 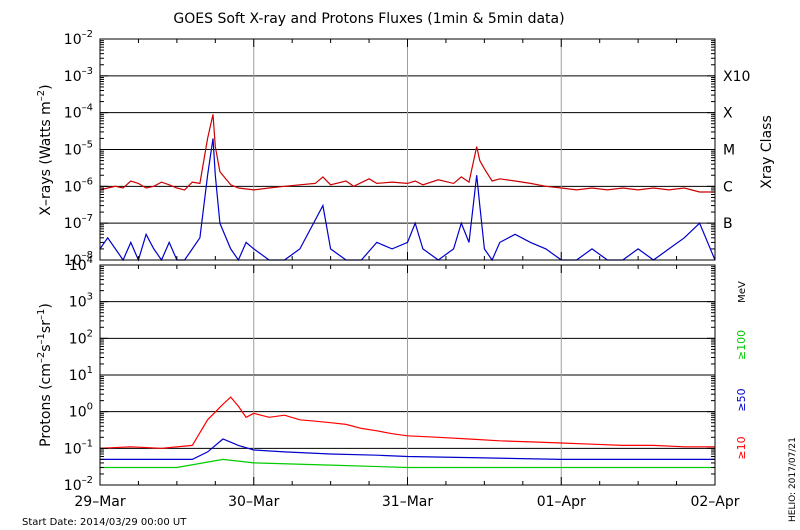 I want to click on proton-unit-label: MeV, so click(x=742, y=292).